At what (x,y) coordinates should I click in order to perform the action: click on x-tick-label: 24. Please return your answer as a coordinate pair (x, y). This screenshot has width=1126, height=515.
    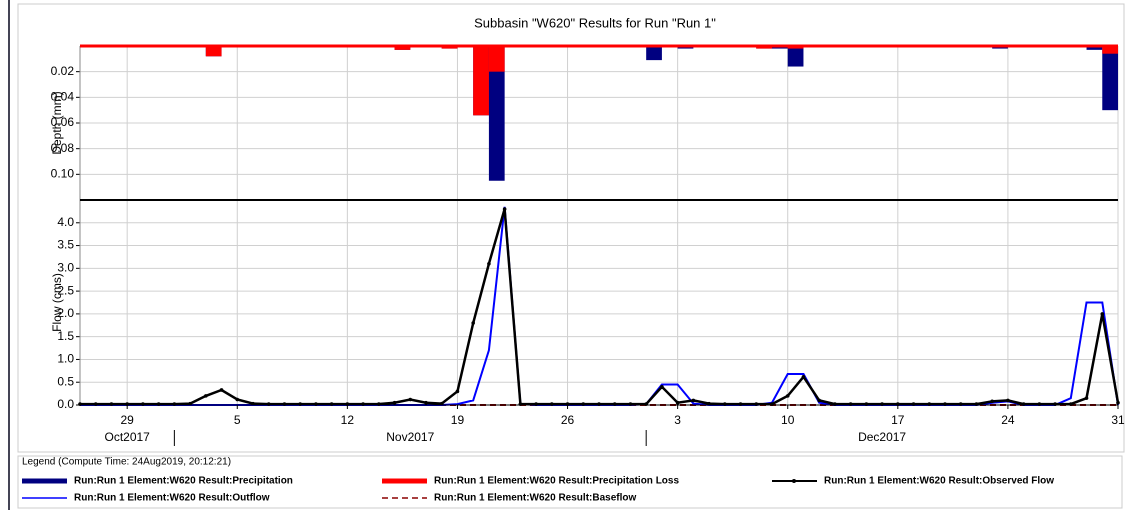
    Looking at the image, I should click on (1008, 420).